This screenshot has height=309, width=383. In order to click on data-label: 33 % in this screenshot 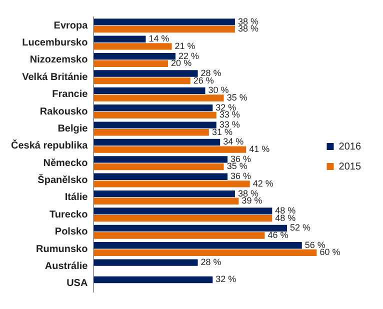, I will do `click(229, 115)`.